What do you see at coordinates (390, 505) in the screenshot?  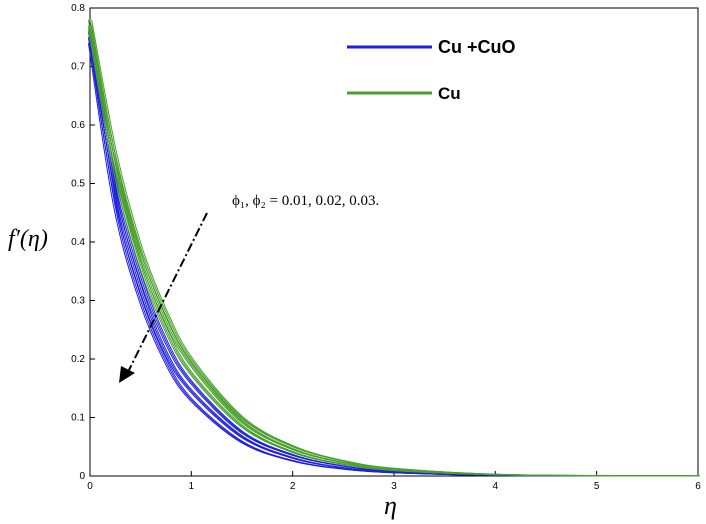 I see `x-axis-label: η` at bounding box center [390, 505].